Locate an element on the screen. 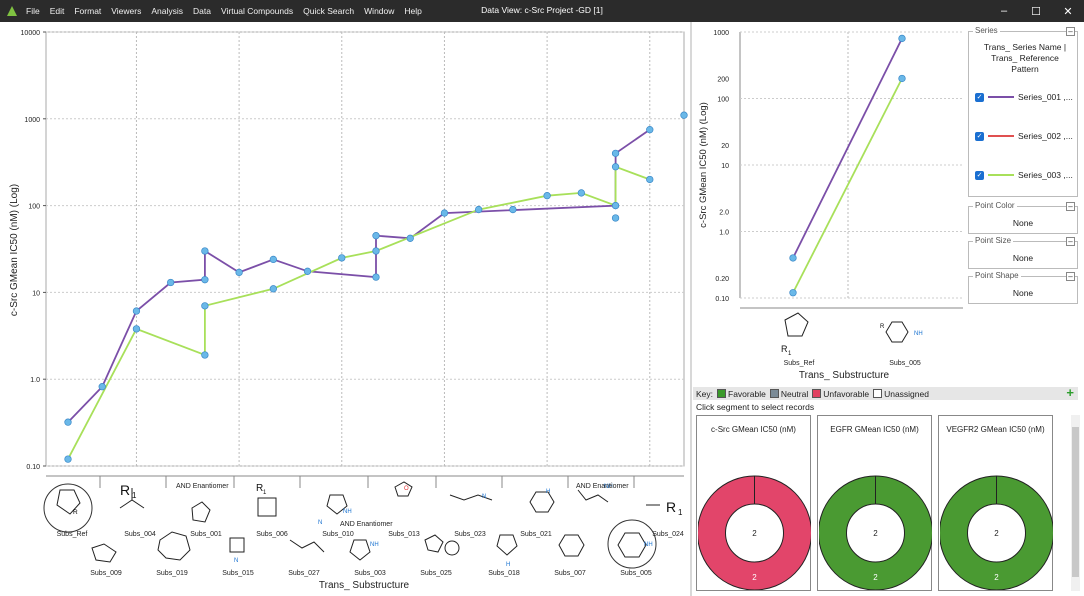 This screenshot has width=1084, height=596. small-x-axis-label: Trans_ Substructure is located at coordinates (844, 375).